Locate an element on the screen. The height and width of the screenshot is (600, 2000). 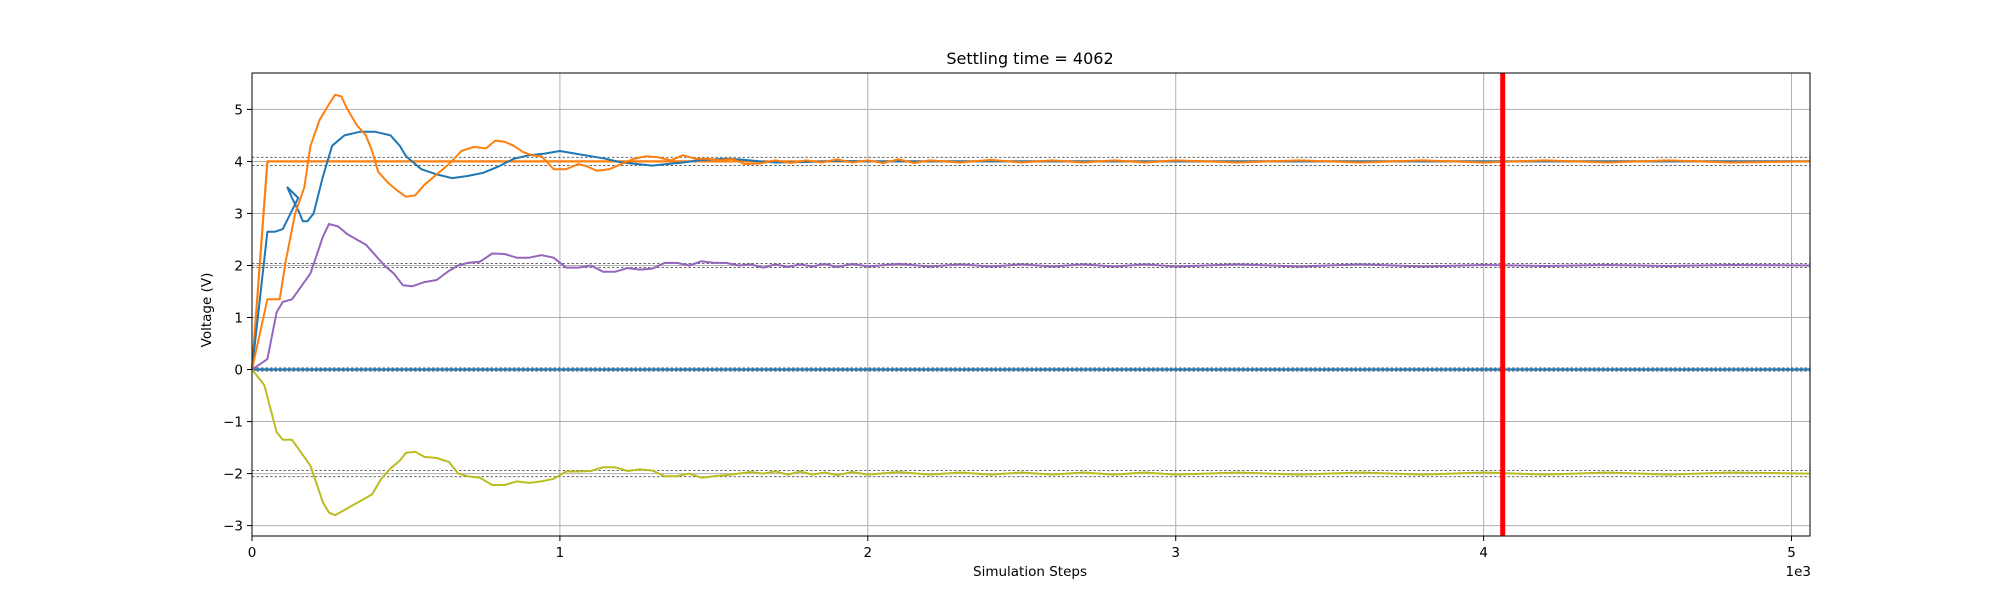
y-tick-label: 3 is located at coordinates (238, 214).